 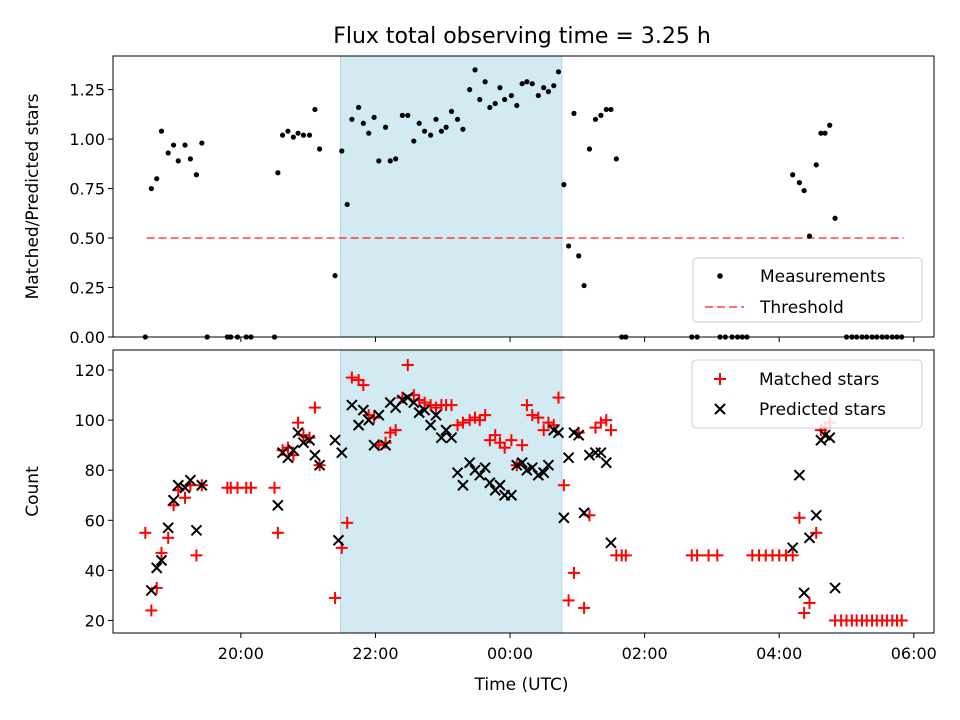 I want to click on legend-threshold-label: Threshold, so click(x=801, y=308).